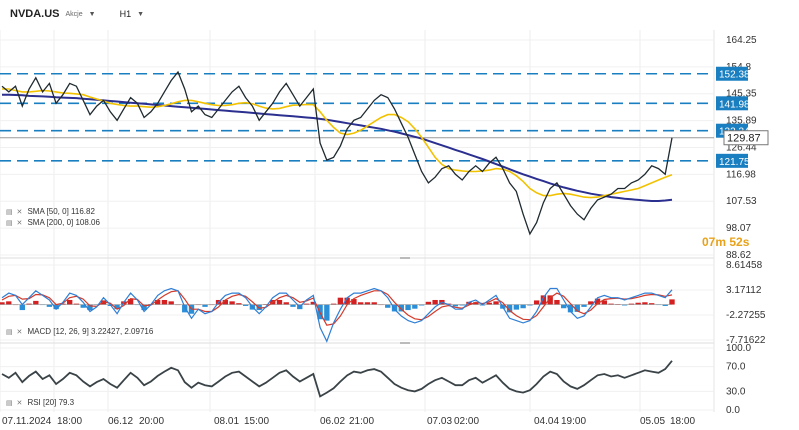 The height and width of the screenshot is (430, 799). What do you see at coordinates (741, 121) in the screenshot?
I see `y-axis-tick-label: 135.89` at bounding box center [741, 121].